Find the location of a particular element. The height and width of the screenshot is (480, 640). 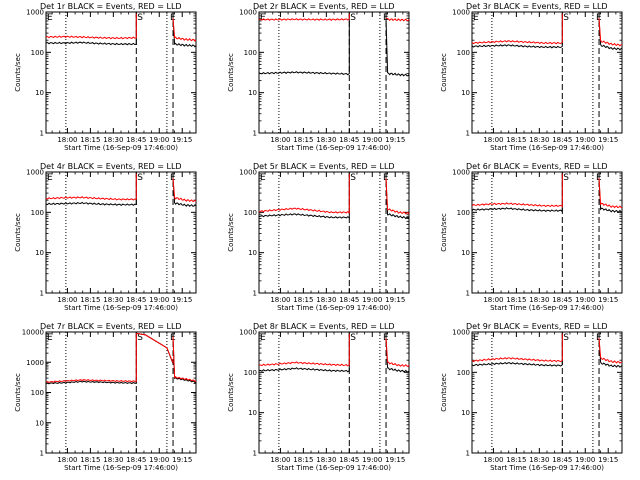

chart-title: Det 2r BLACK = Events, RED = LLD is located at coordinates (324, 6).